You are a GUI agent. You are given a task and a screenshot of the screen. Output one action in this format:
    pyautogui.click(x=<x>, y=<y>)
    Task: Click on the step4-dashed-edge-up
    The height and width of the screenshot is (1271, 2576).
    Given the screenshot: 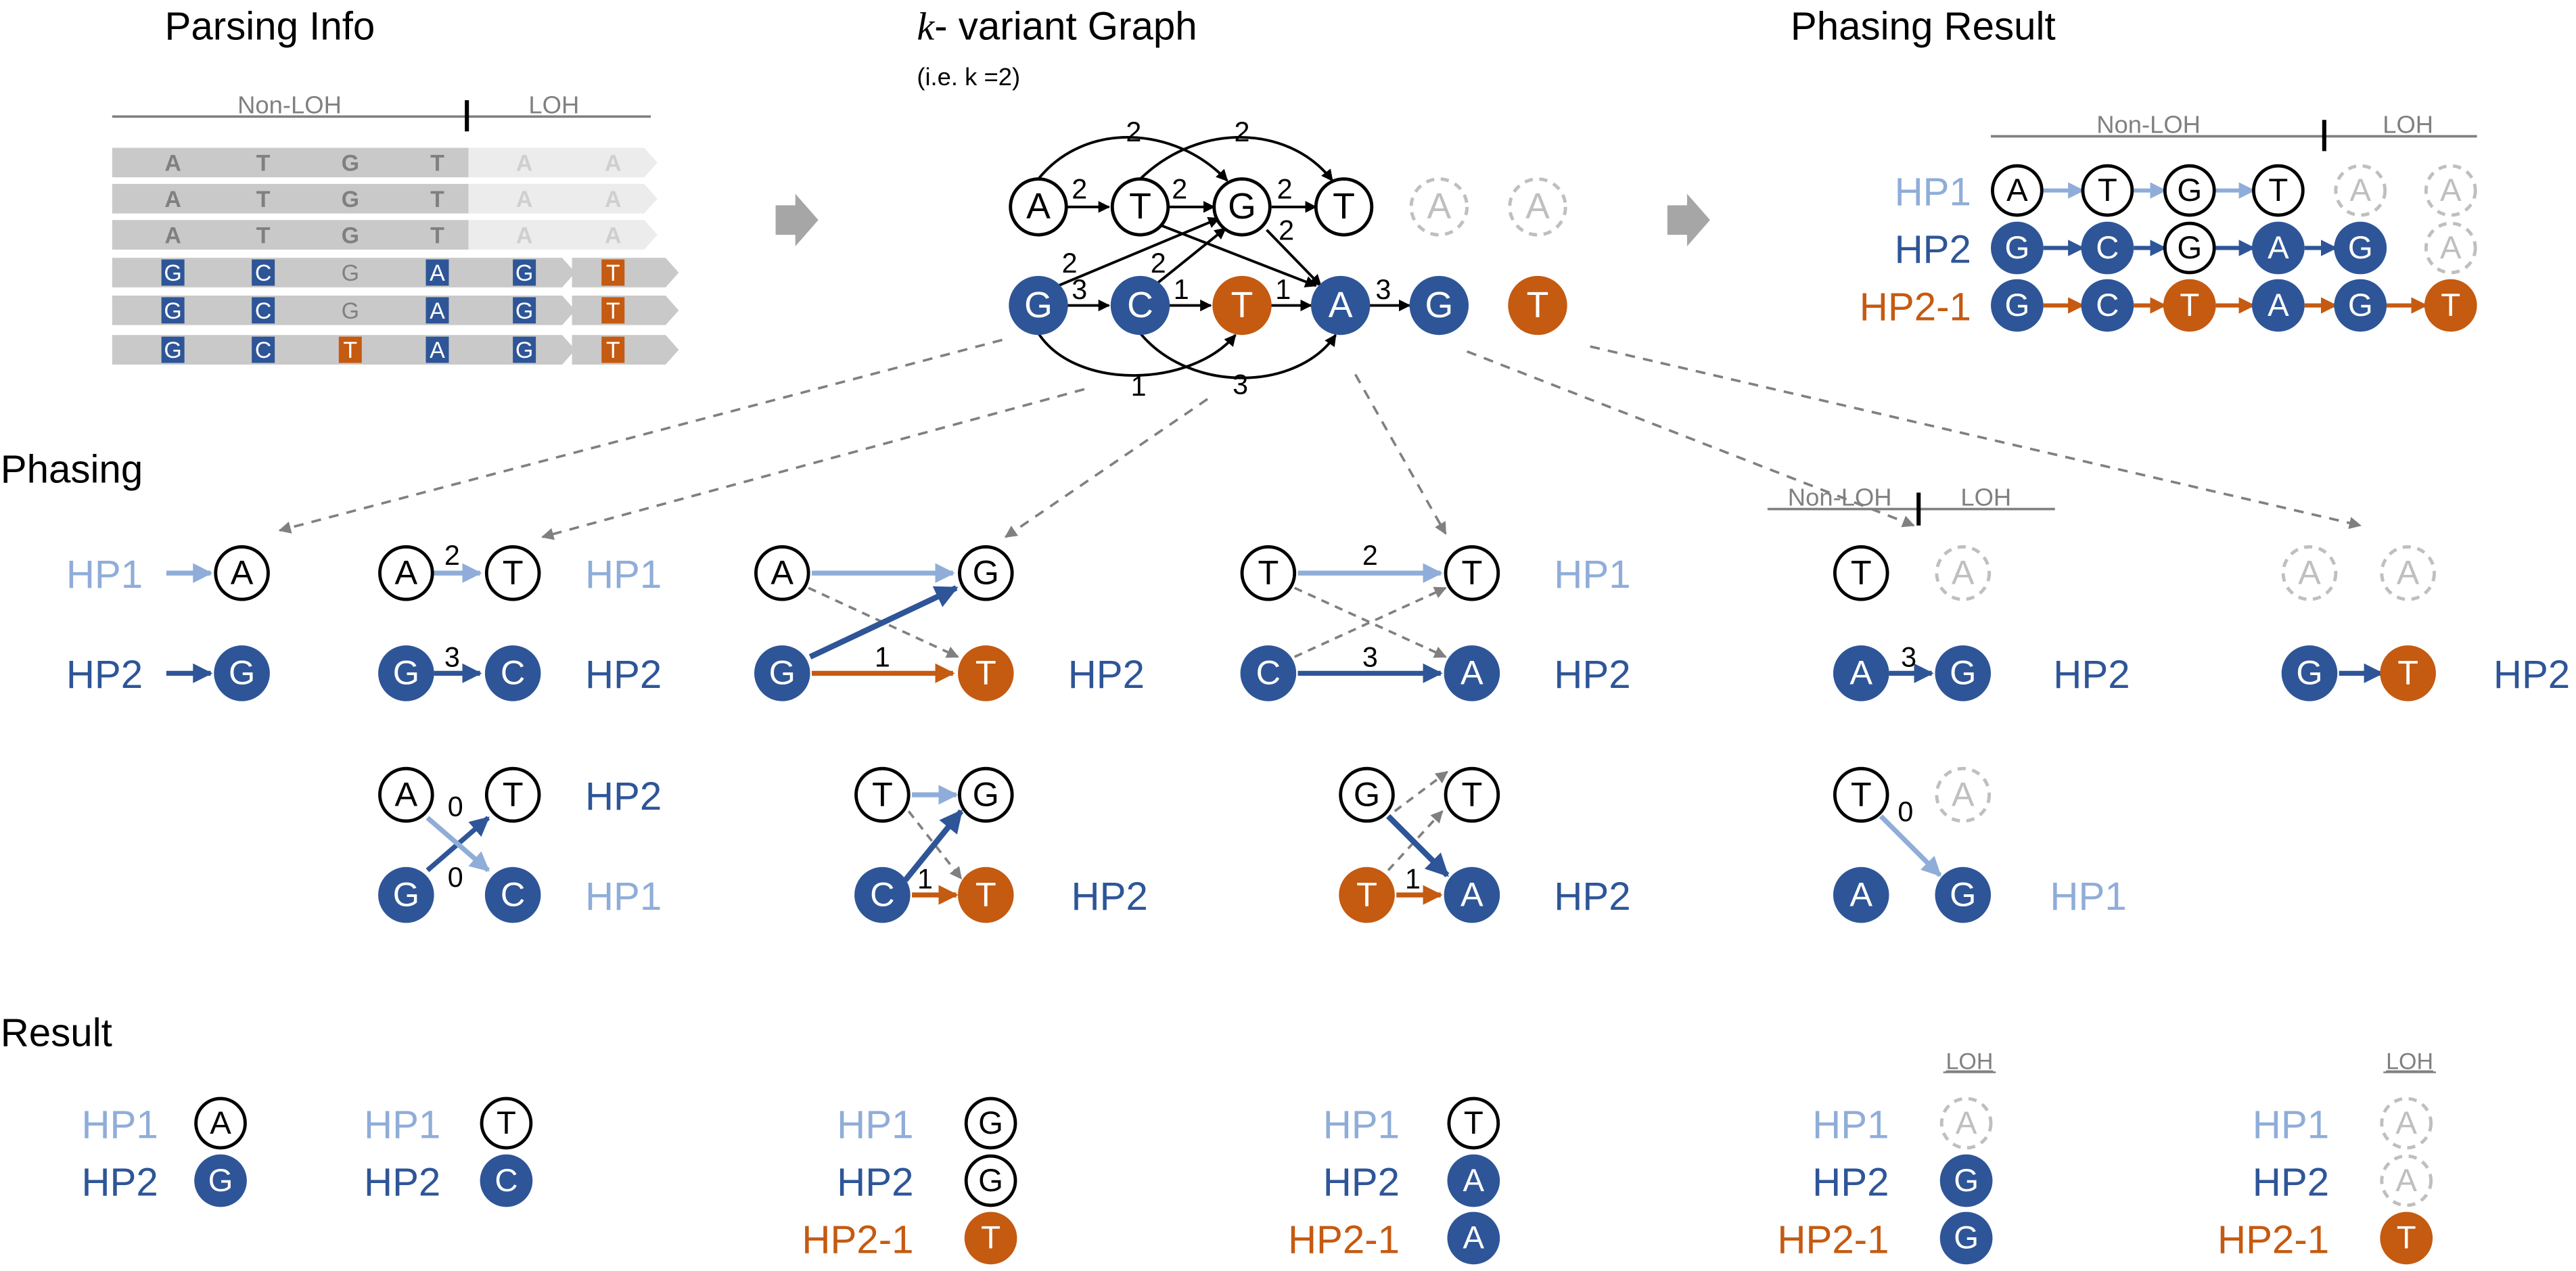 What is the action you would take?
    pyautogui.click(x=1370, y=622)
    